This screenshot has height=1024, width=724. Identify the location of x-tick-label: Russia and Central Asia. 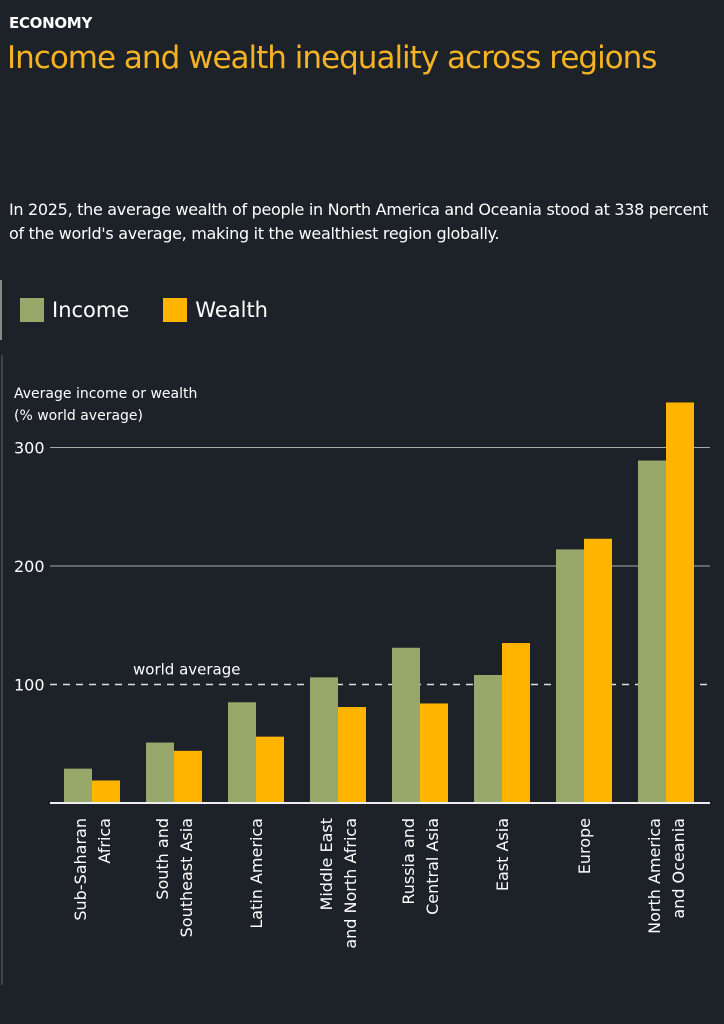
(420, 866).